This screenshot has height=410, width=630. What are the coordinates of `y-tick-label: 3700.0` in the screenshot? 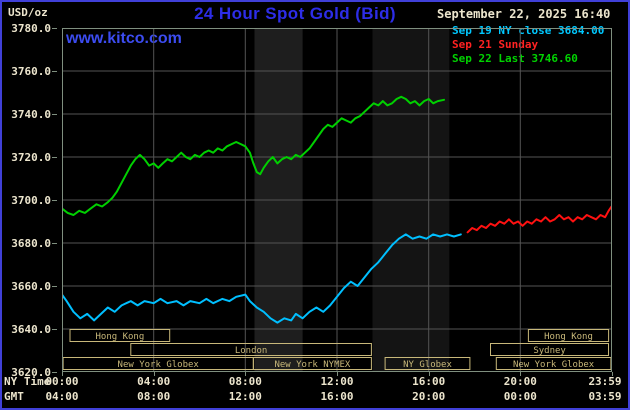 It's located at (31, 200).